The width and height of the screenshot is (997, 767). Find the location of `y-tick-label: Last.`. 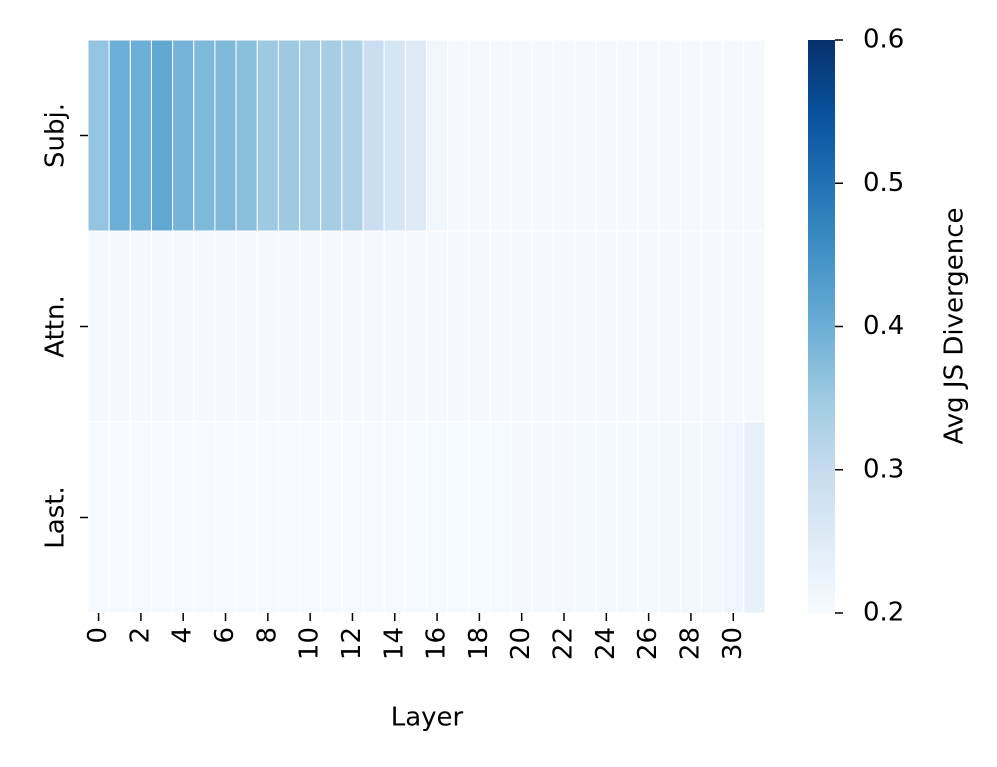

y-tick-label: Last. is located at coordinates (56, 517).